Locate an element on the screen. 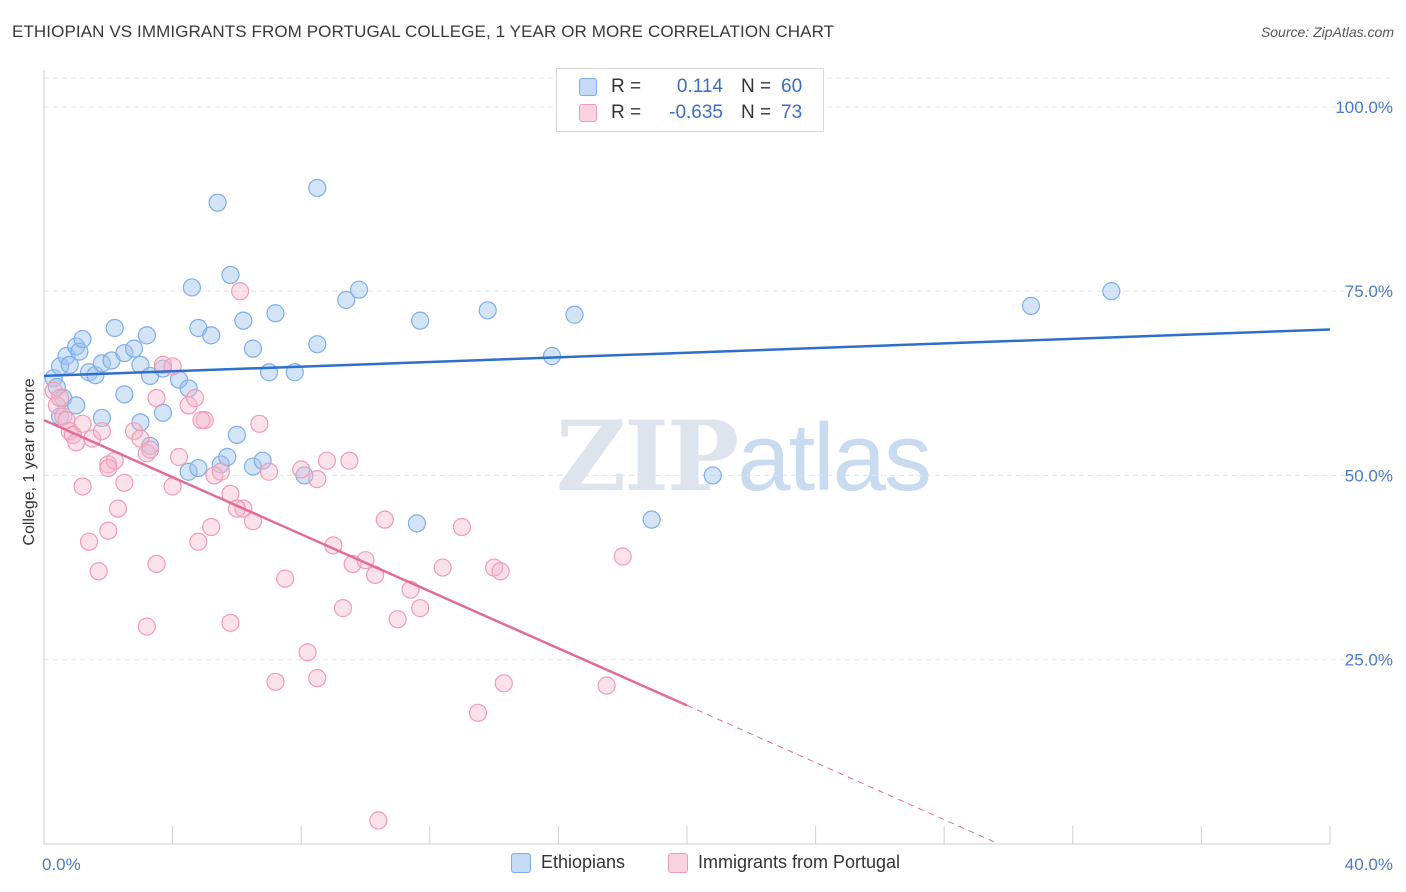  legend-row-ethiopians: R = 0.114 N = 60 is located at coordinates (690, 87).